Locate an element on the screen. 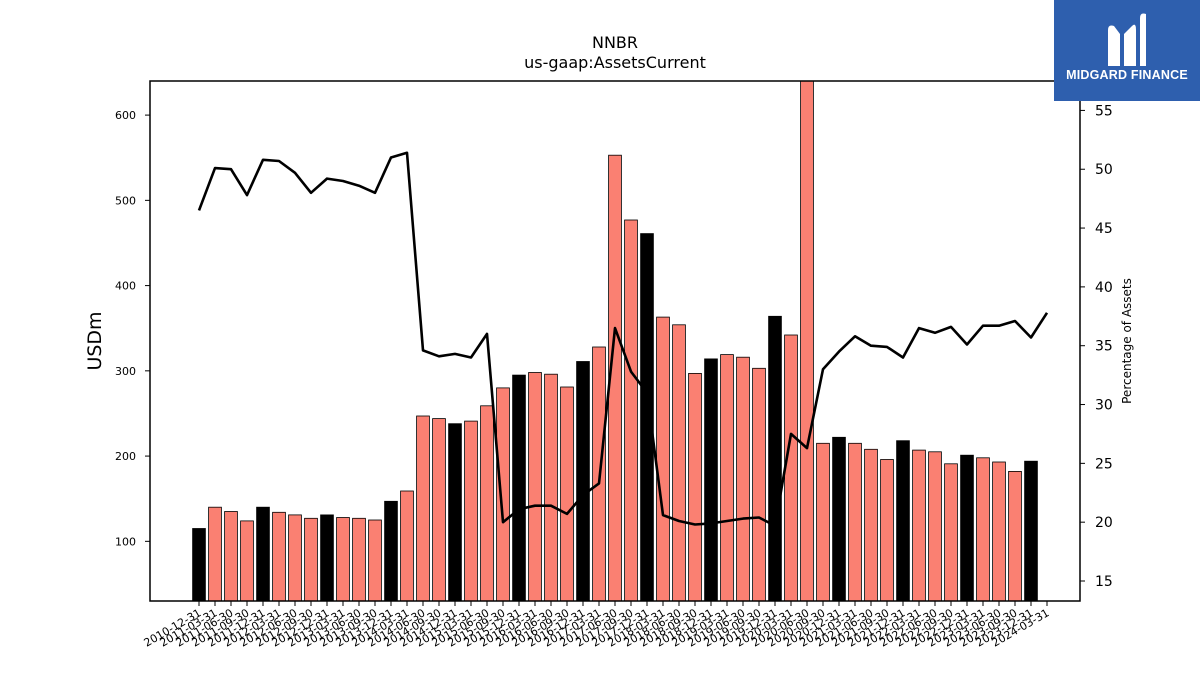  y2-tick-label: 30 is located at coordinates (1104, 406).